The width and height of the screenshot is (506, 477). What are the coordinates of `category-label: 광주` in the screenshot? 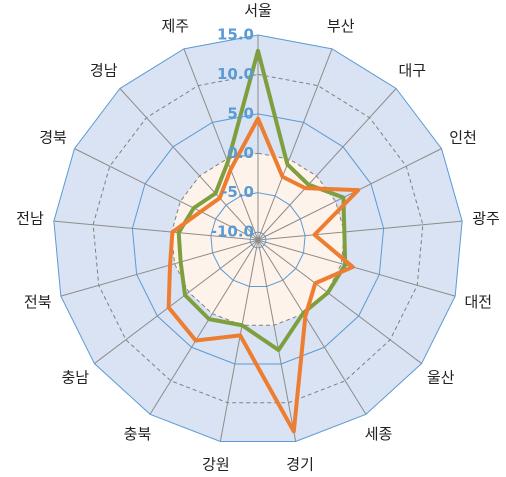 It's located at (486, 218).